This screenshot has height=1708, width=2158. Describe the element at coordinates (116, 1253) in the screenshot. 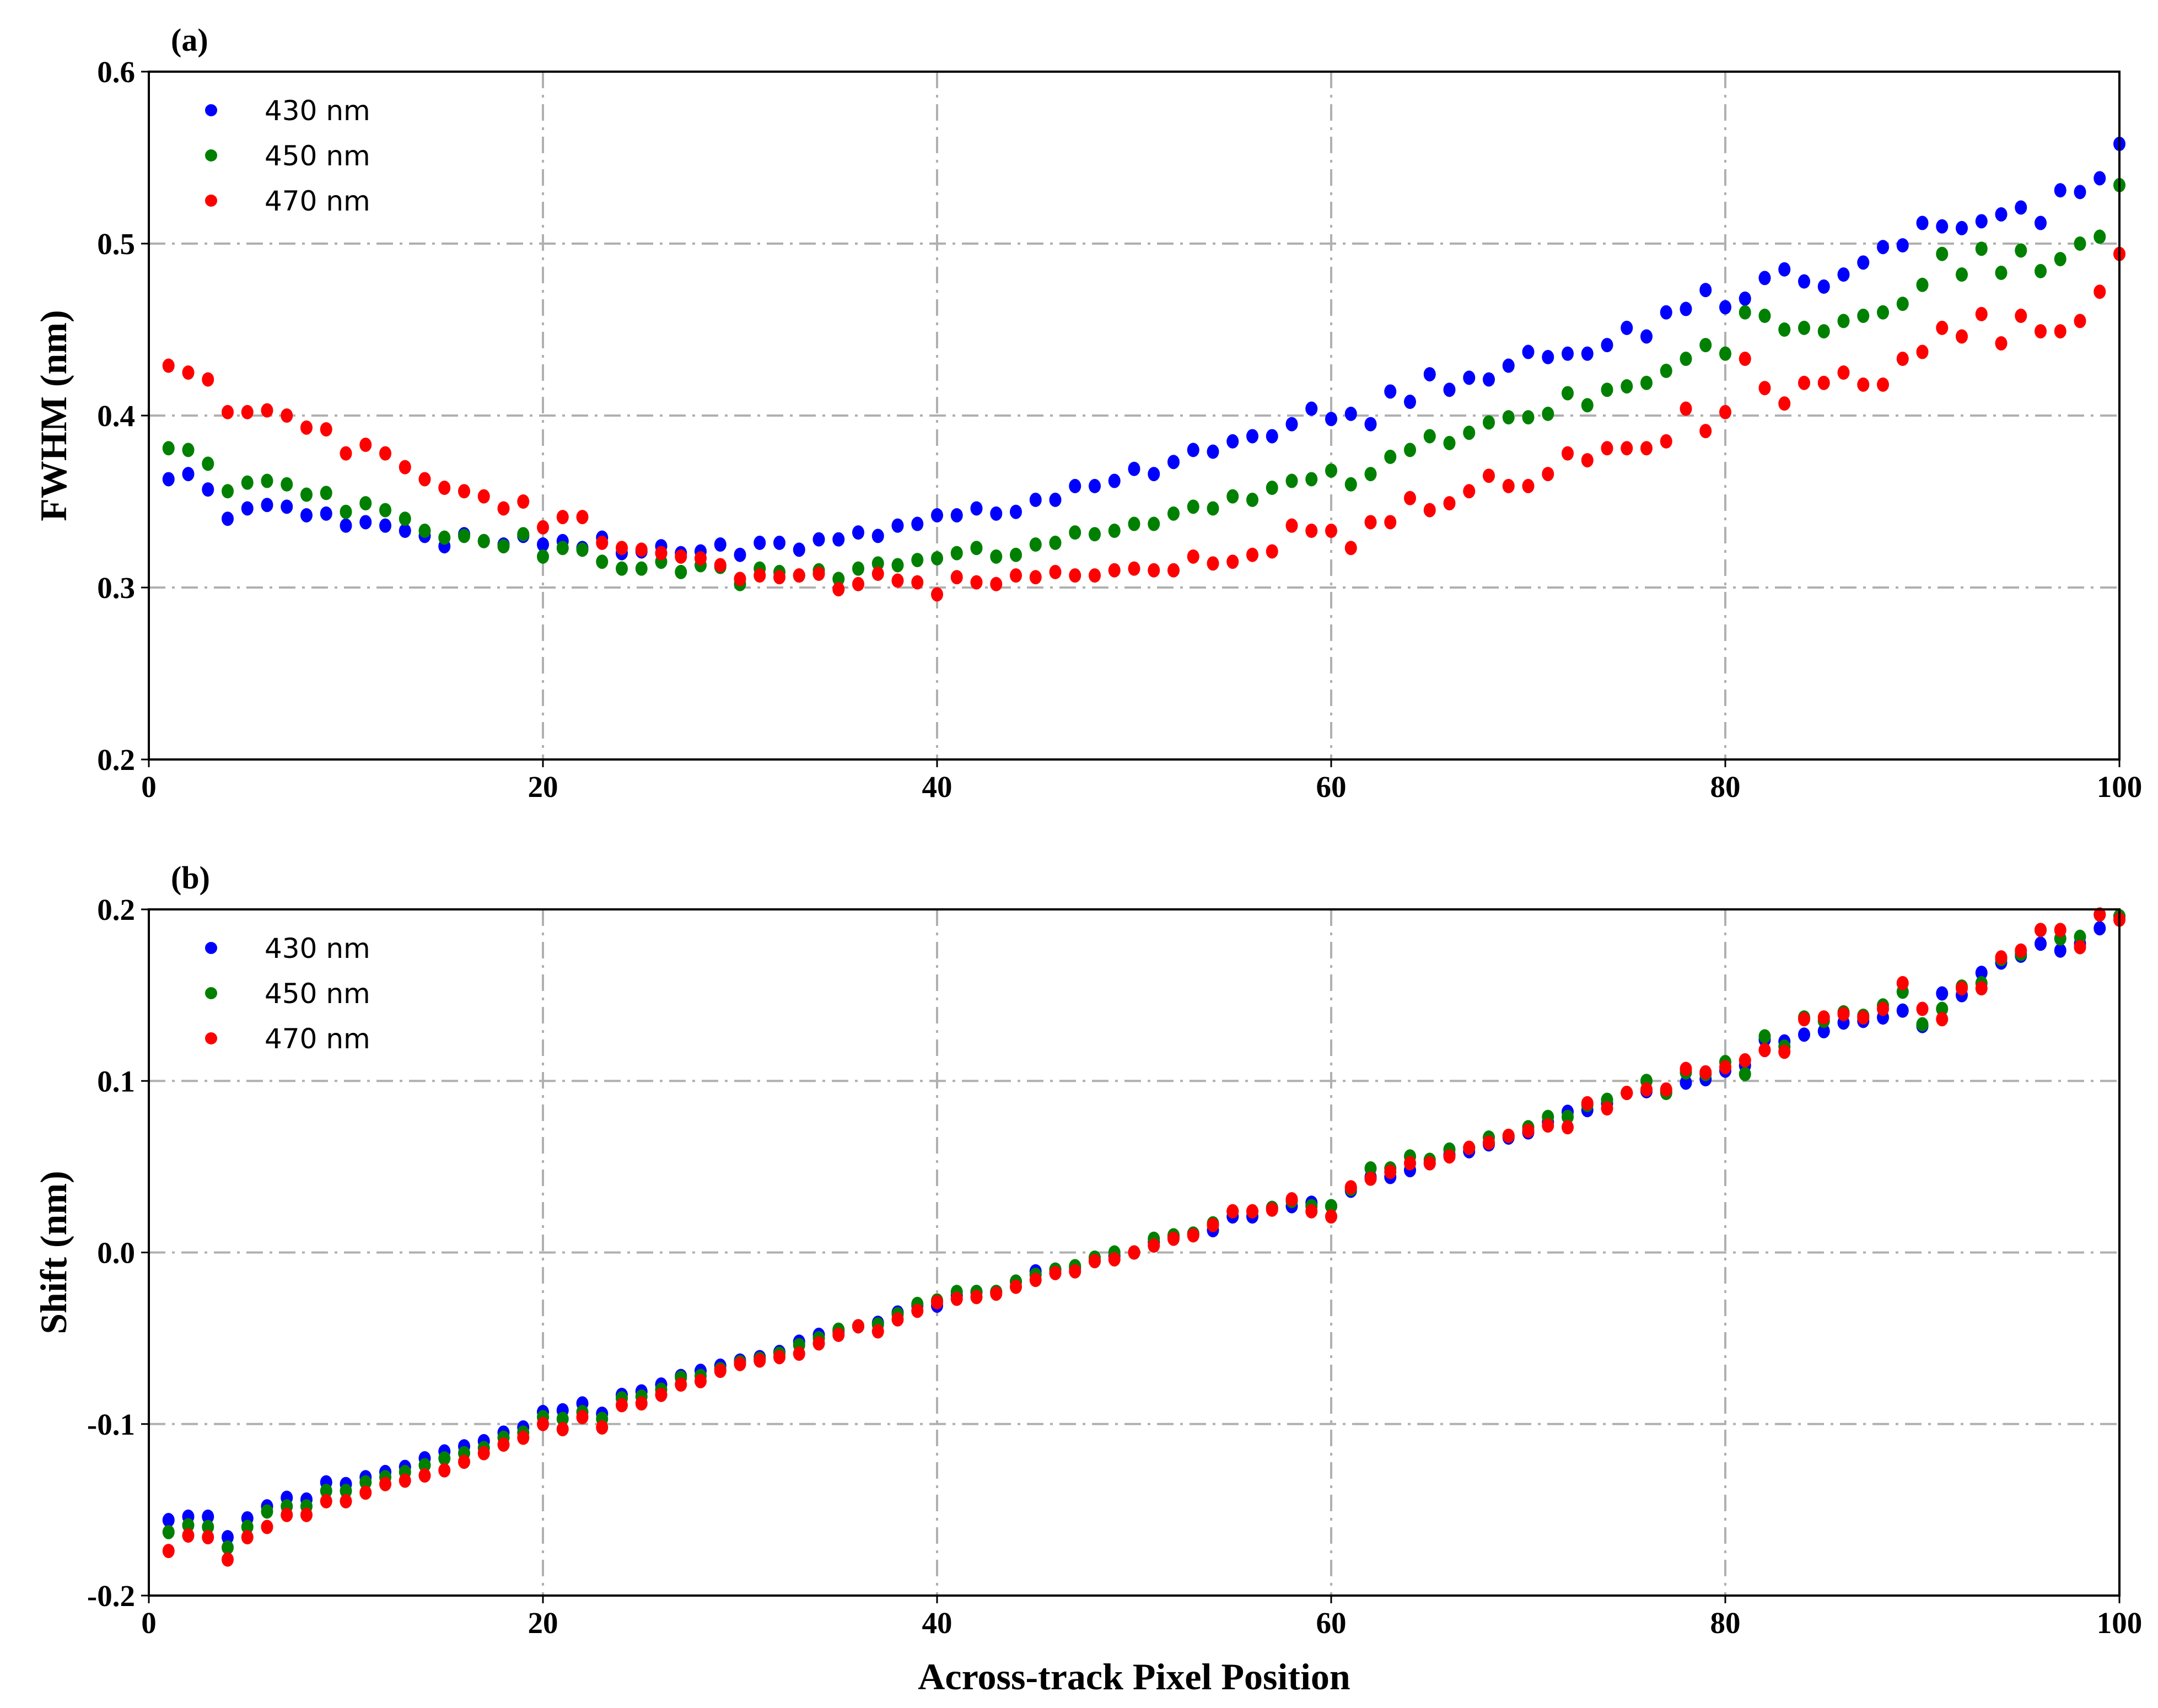

I see `y-tick-label: 0.0` at that location.